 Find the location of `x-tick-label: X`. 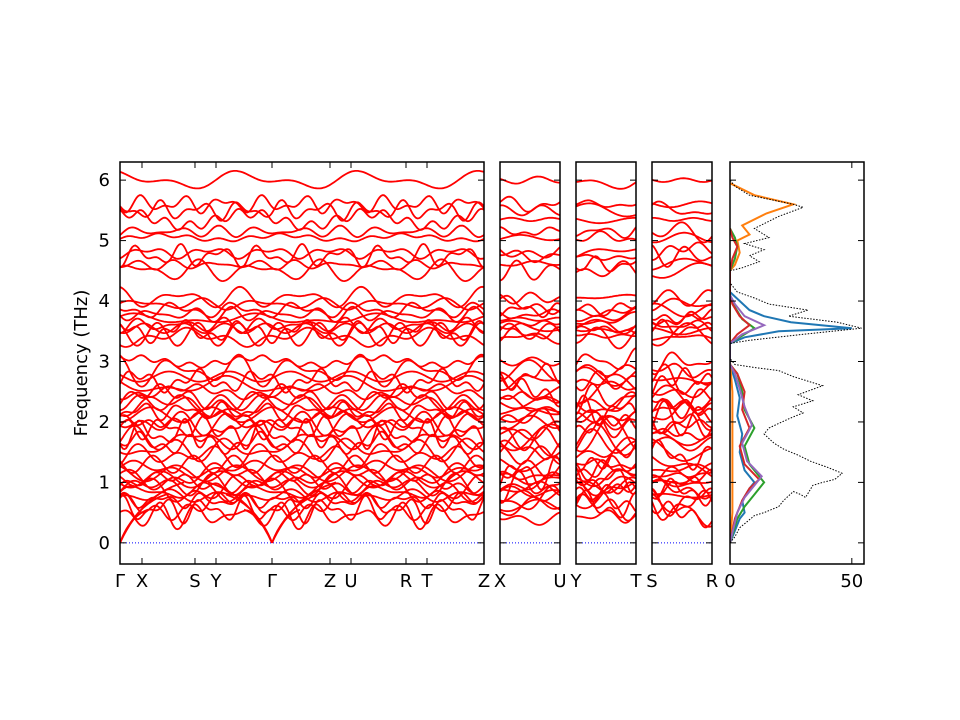

x-tick-label: X is located at coordinates (142, 581).